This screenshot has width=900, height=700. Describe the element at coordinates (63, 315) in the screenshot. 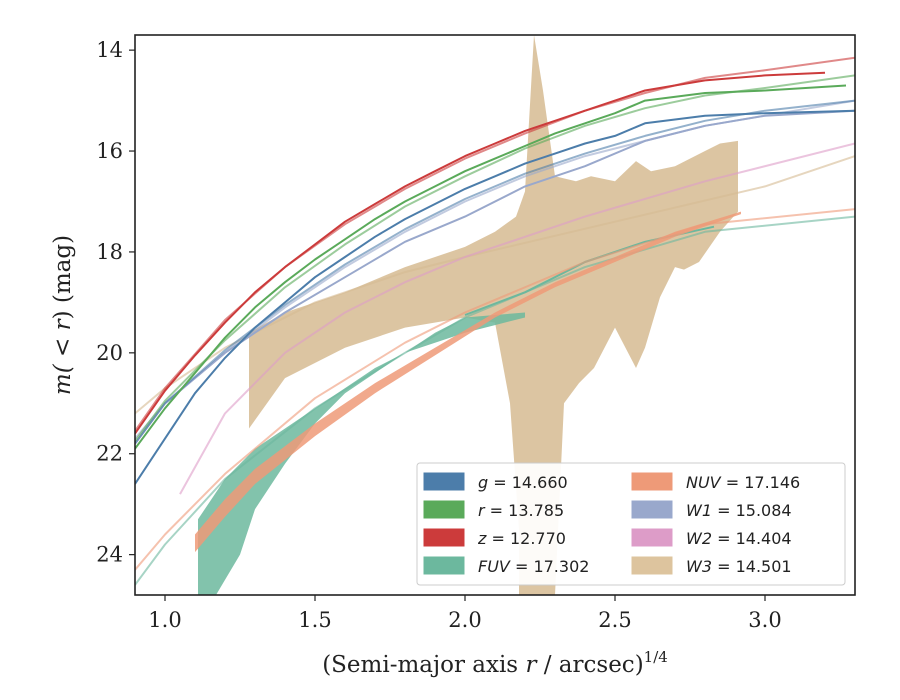

I see `y-axis-label: m( < r) (mag)` at that location.